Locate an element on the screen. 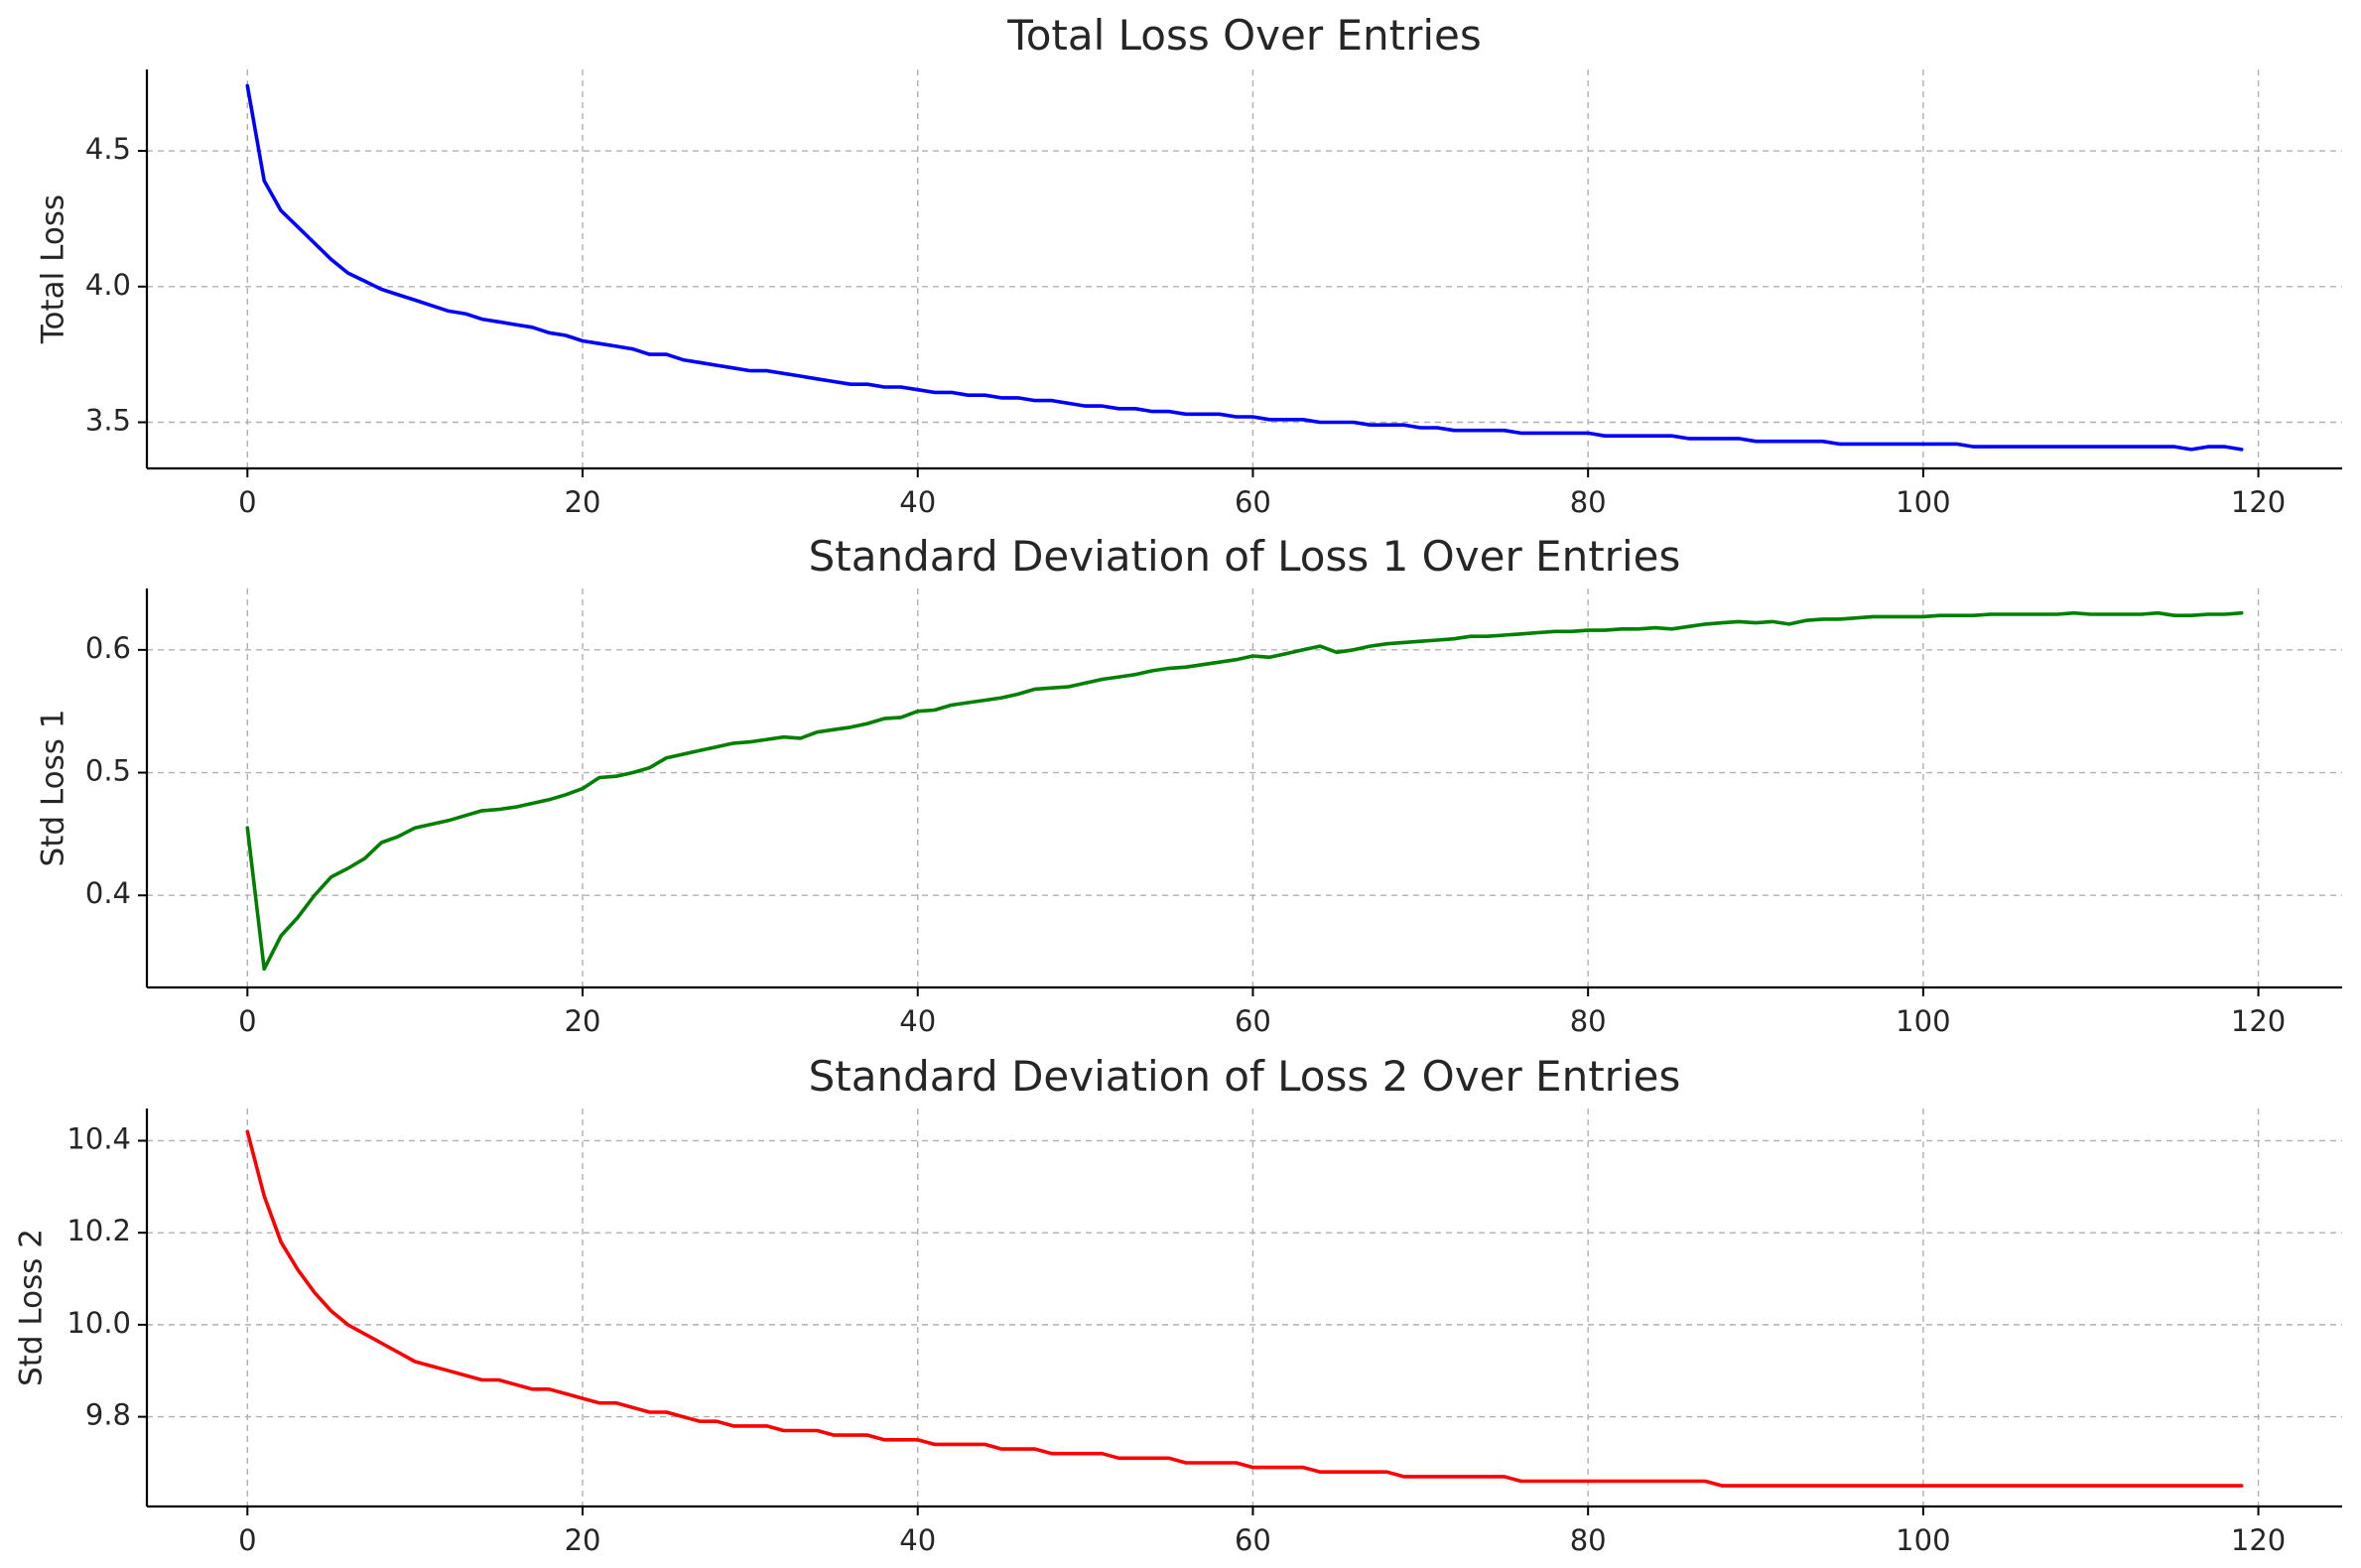 The height and width of the screenshot is (1568, 2361). y-tick-label: 3.5 is located at coordinates (108, 421).